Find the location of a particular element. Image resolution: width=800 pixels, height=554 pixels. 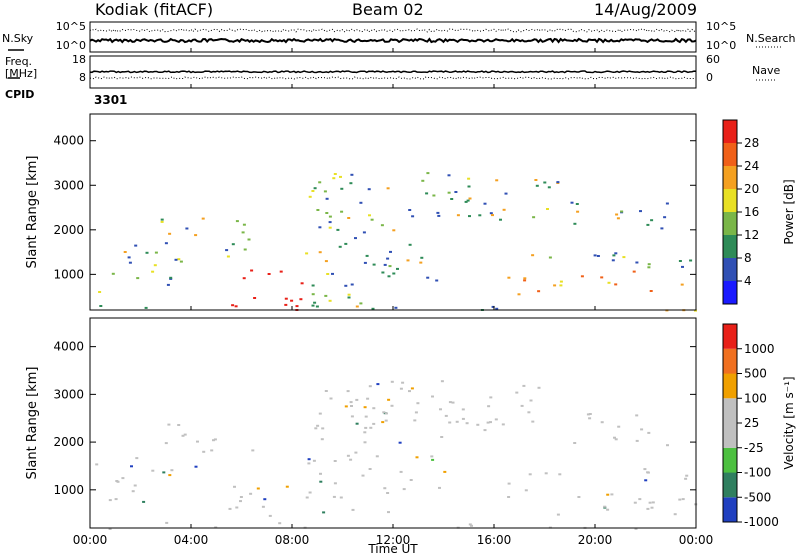

date-title: 14/Aug/2009 is located at coordinates (646, 9).